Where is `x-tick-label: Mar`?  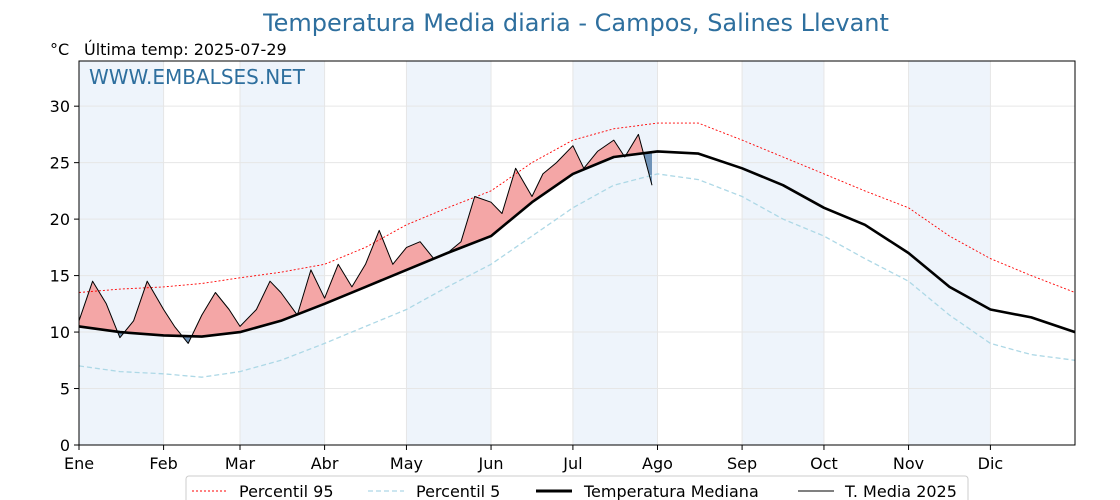 x-tick-label: Mar is located at coordinates (240, 463).